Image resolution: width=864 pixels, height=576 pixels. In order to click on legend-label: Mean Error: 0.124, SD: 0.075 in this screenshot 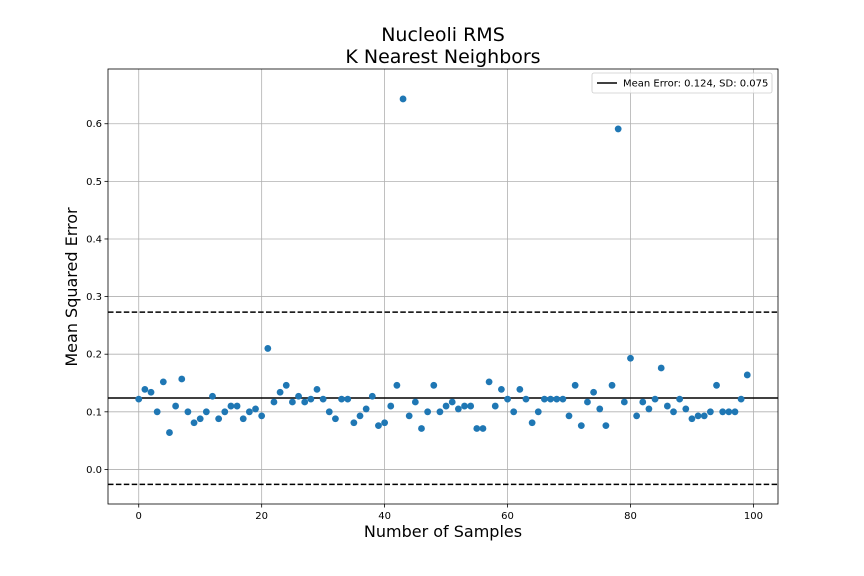, I will do `click(695, 84)`.